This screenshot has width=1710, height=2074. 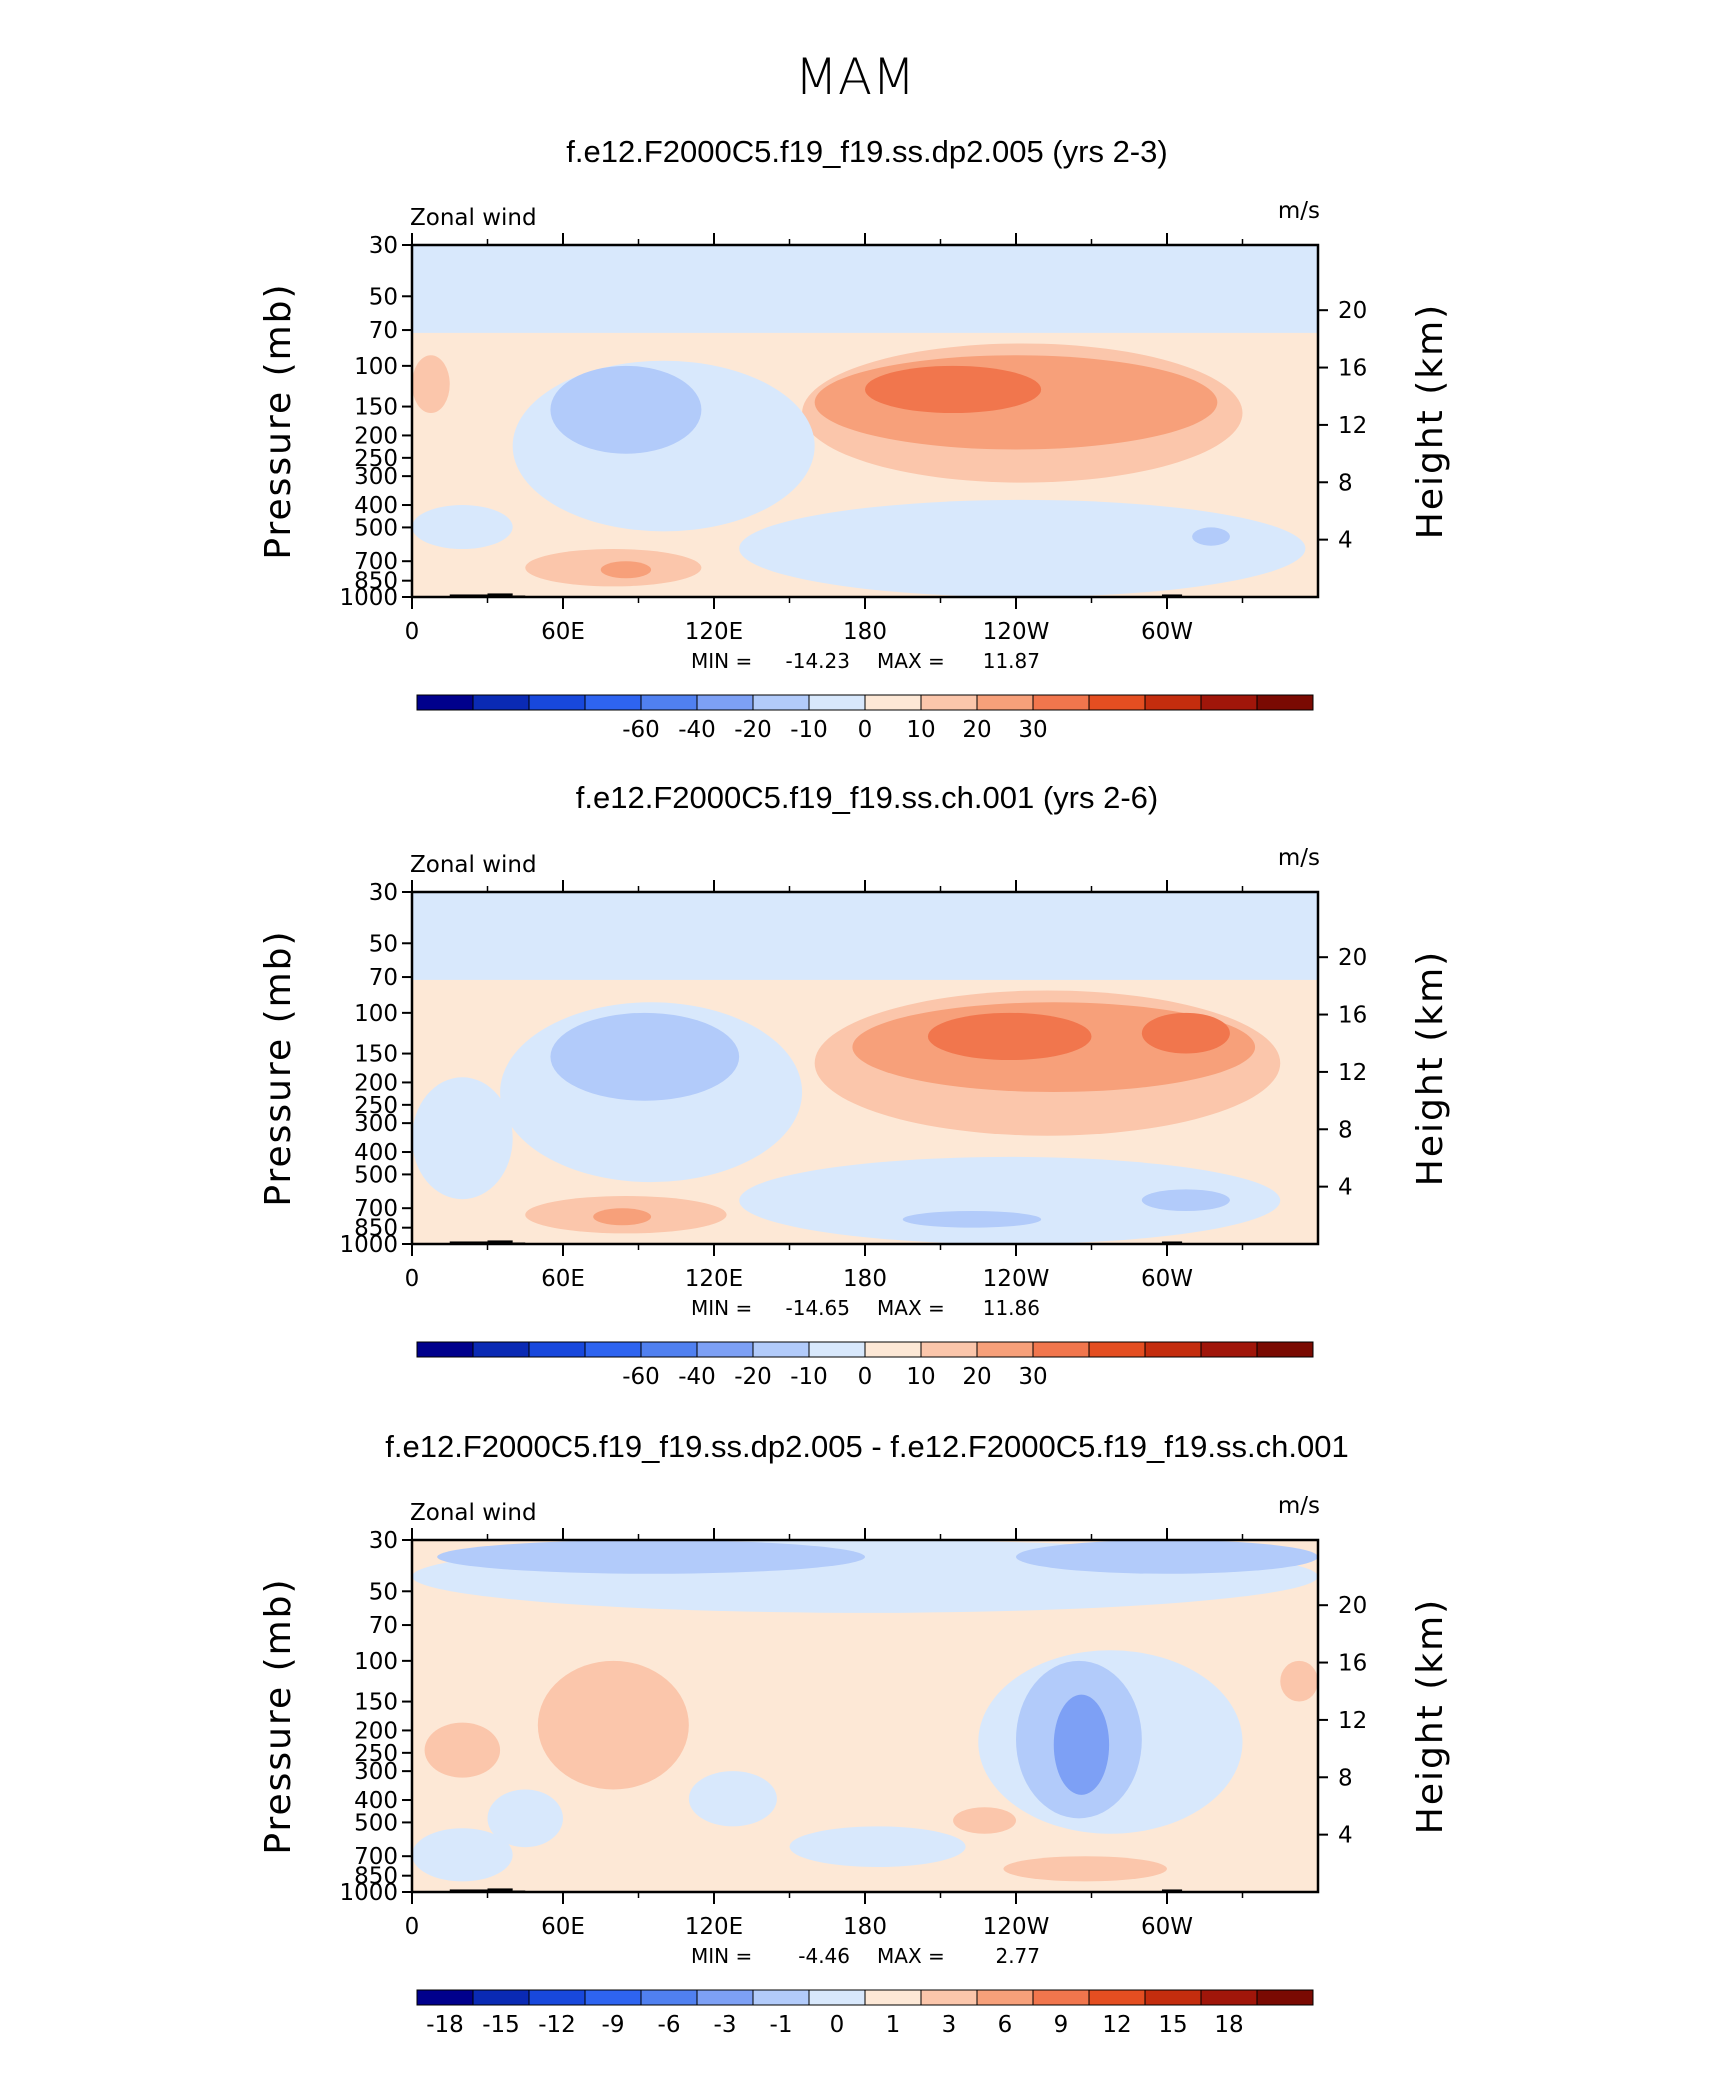 What do you see at coordinates (1005, 2025) in the screenshot?
I see `colorbar-label: 6` at bounding box center [1005, 2025].